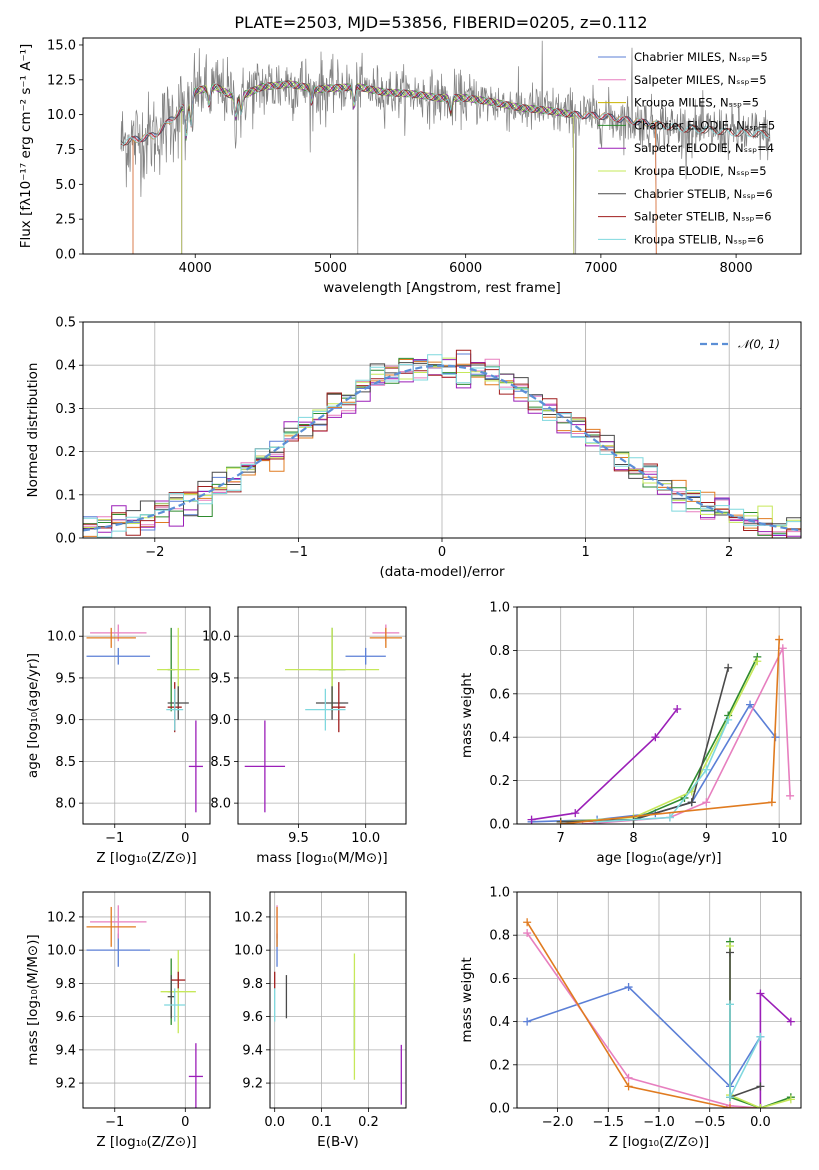 This screenshot has width=819, height=1170. What do you see at coordinates (65, 1017) in the screenshot?
I see `y-tick-label: 9.6` at bounding box center [65, 1017].